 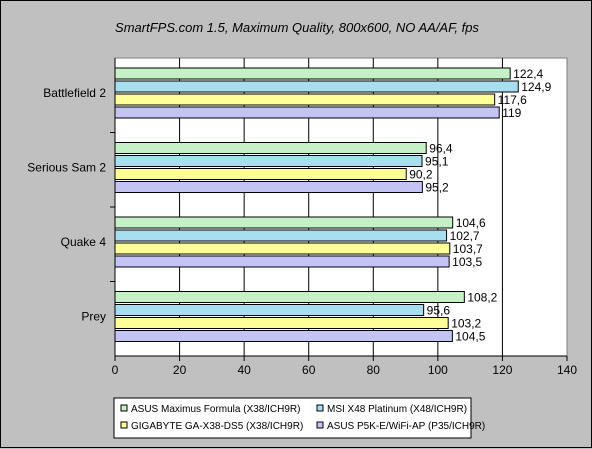 I want to click on data-label: 103,5, so click(x=467, y=262).